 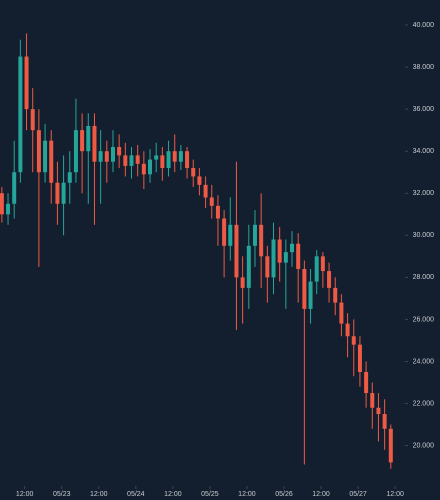 What do you see at coordinates (424, 25) in the screenshot?
I see `y-tick-label: 40.000` at bounding box center [424, 25].